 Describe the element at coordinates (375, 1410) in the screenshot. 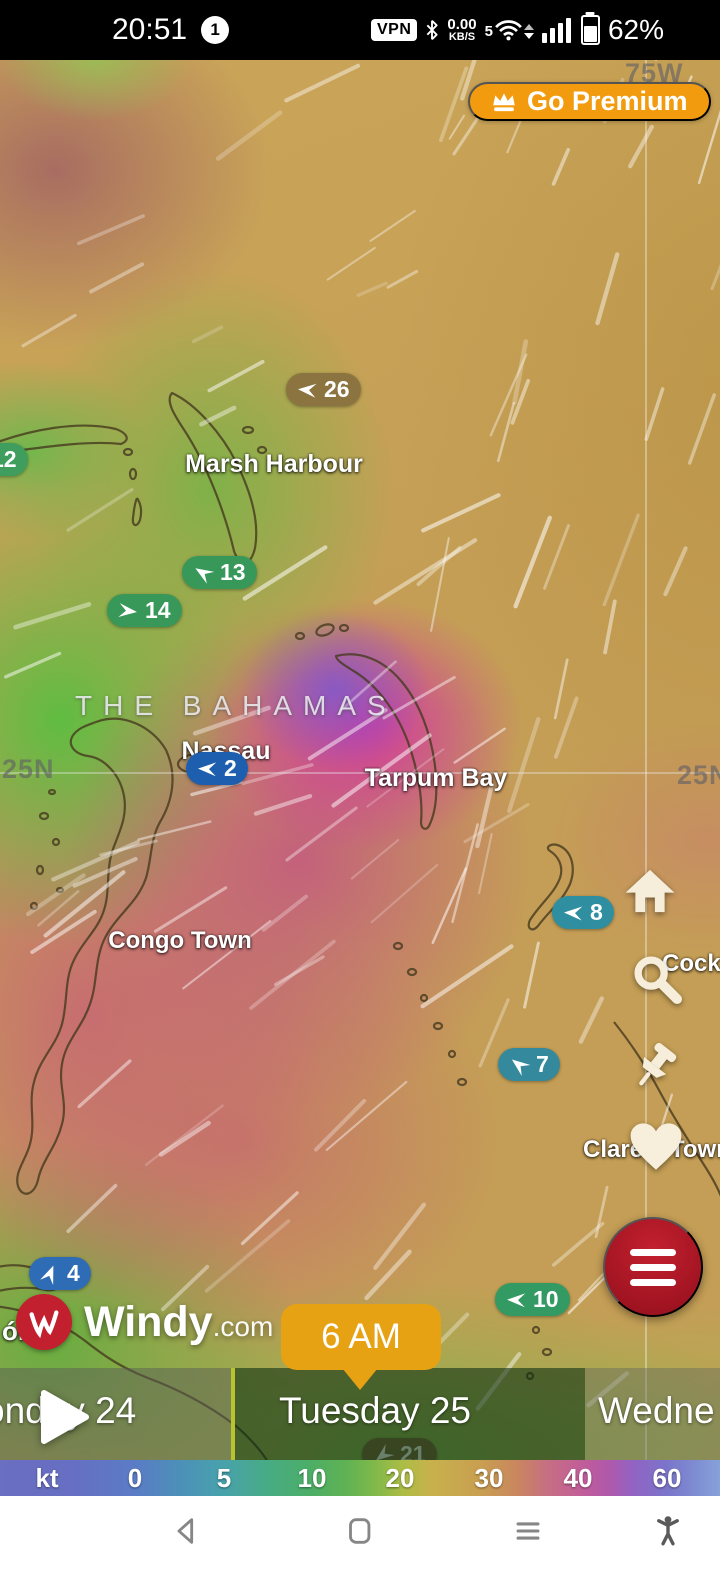

I see `timeline-day-tuesday: Tuesday 25` at that location.